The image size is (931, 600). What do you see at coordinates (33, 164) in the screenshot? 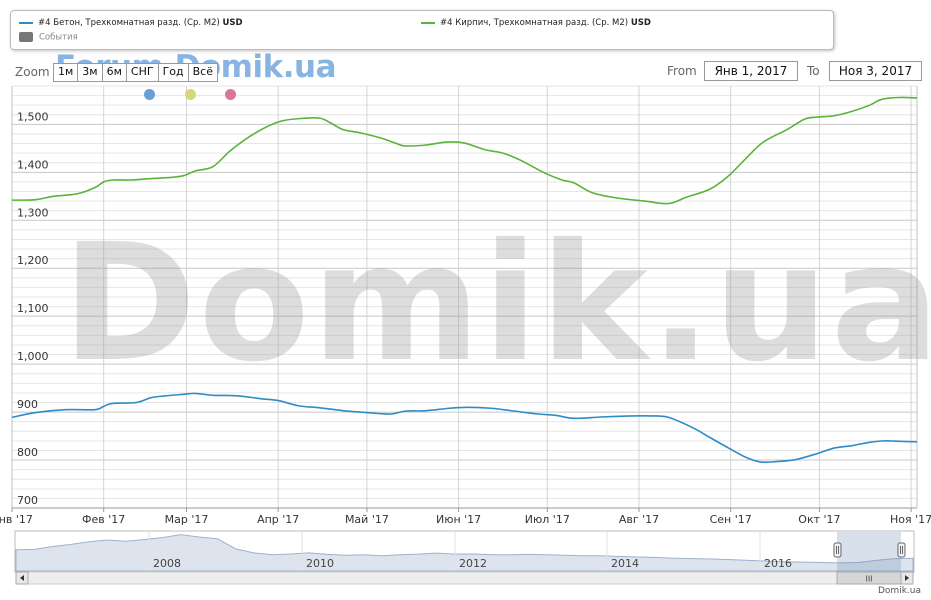
I see `y-tick-label: 1,400` at bounding box center [33, 164].